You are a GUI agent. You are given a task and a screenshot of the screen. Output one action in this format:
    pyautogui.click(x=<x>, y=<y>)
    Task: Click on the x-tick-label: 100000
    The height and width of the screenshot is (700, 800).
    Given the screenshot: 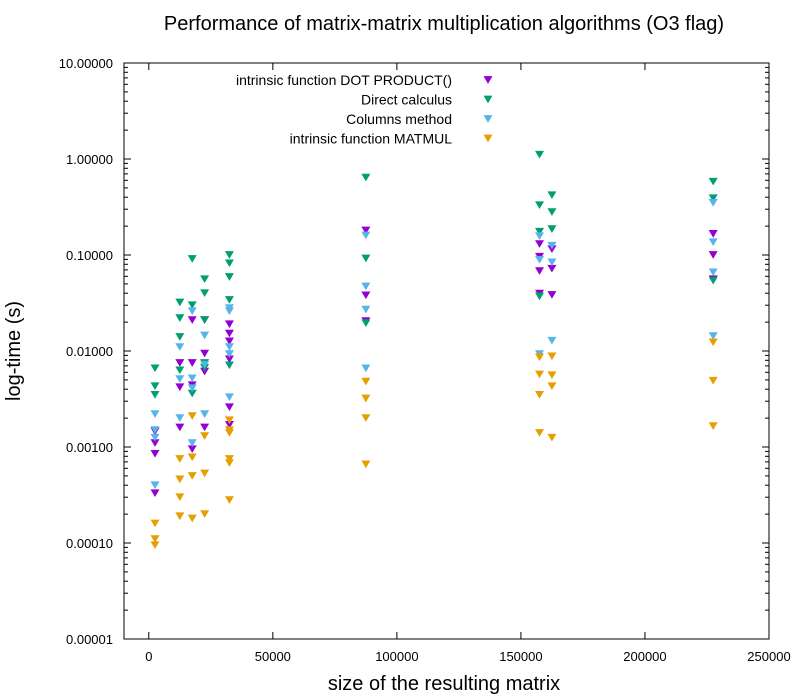 What is the action you would take?
    pyautogui.click(x=396, y=656)
    